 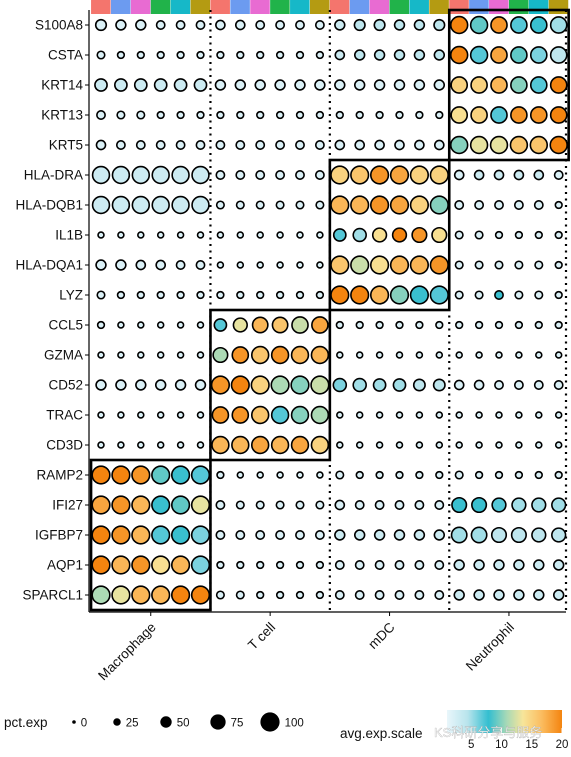 What do you see at coordinates (64, 445) in the screenshot?
I see `gene-label: CD3D` at bounding box center [64, 445].